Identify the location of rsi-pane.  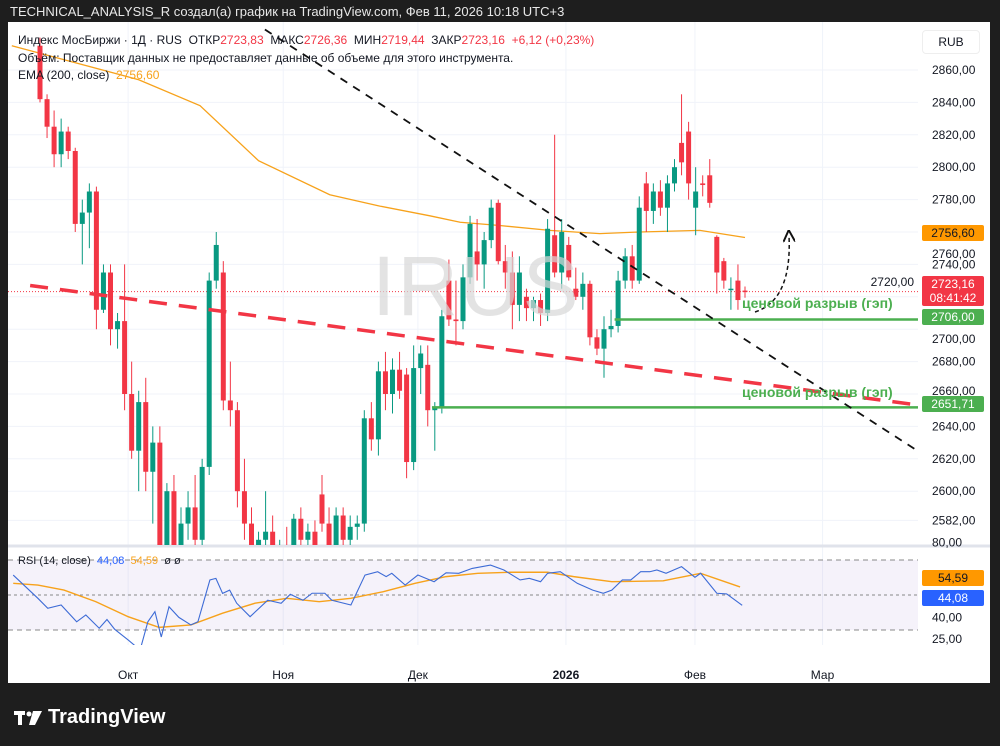
(463, 604).